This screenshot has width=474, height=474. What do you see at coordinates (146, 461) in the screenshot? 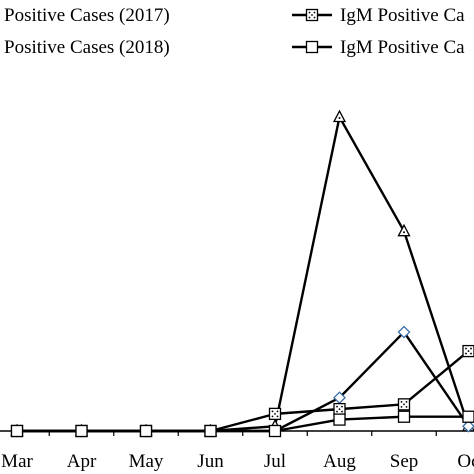
I see `x-tick-label: May` at bounding box center [146, 461].